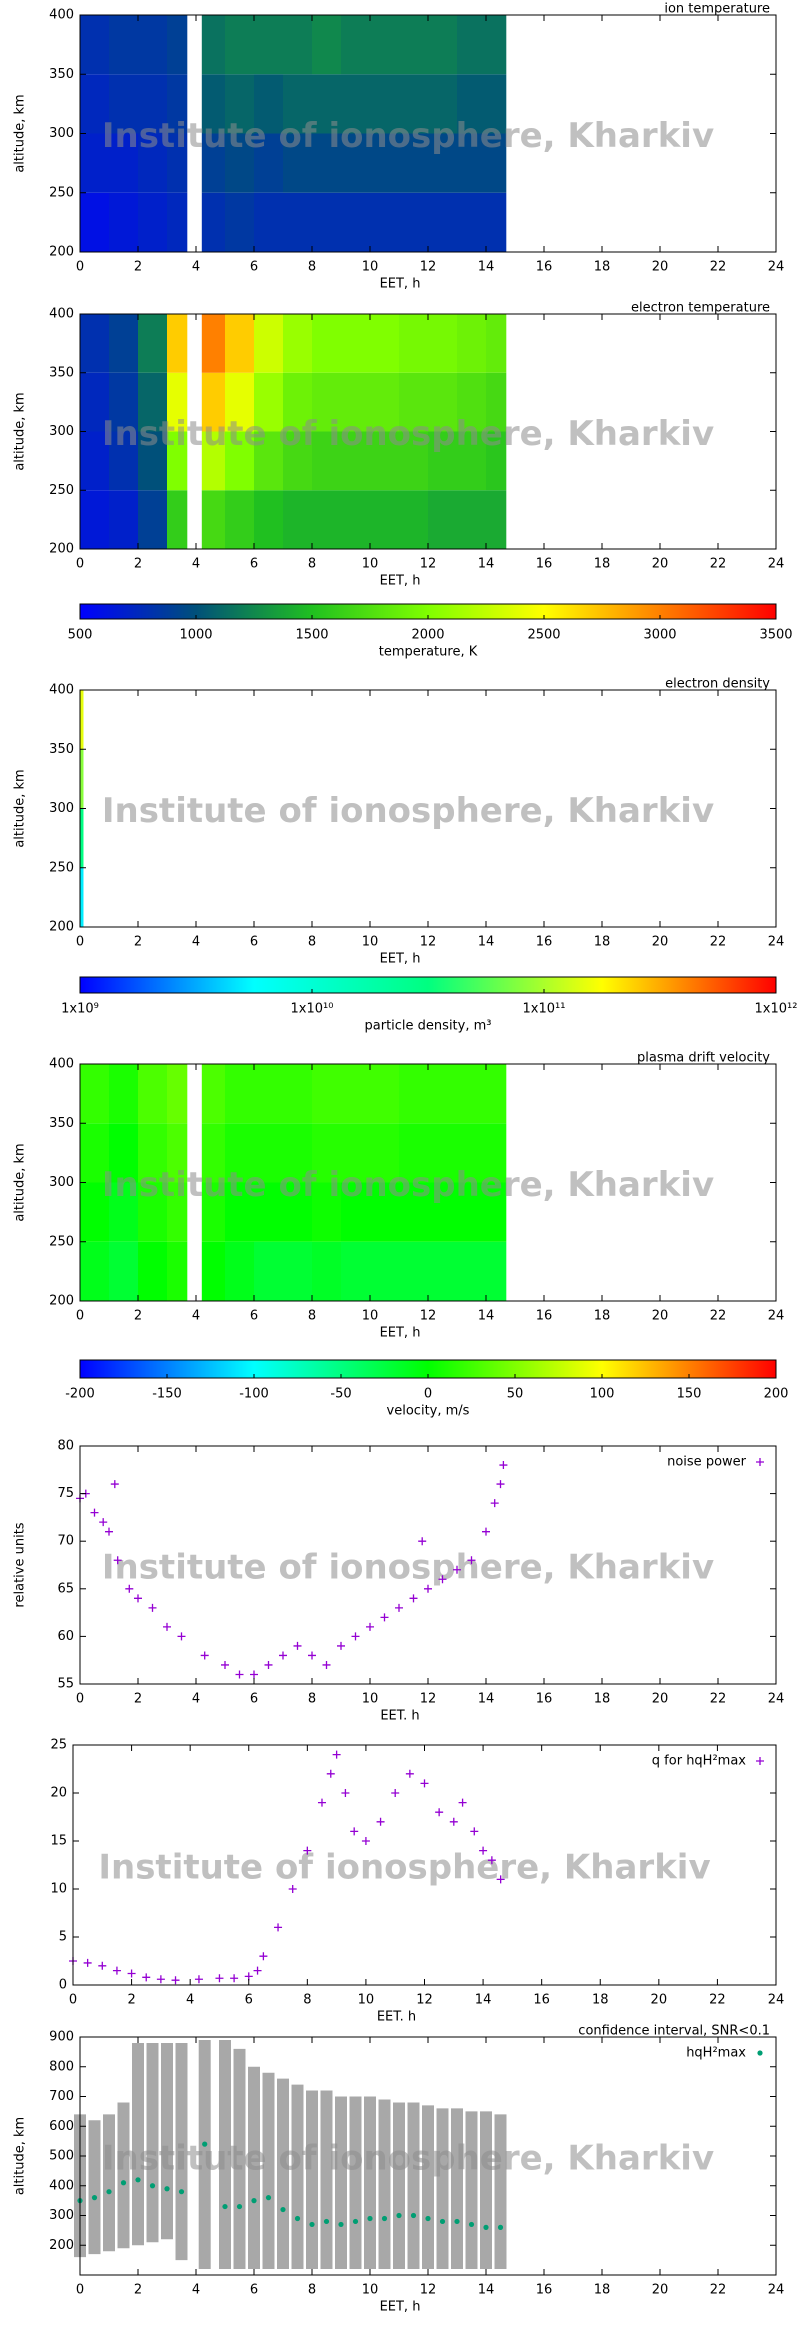 This screenshot has width=800, height=2337. What do you see at coordinates (718, 1699) in the screenshot?
I see `x-tick-label: 22` at bounding box center [718, 1699].